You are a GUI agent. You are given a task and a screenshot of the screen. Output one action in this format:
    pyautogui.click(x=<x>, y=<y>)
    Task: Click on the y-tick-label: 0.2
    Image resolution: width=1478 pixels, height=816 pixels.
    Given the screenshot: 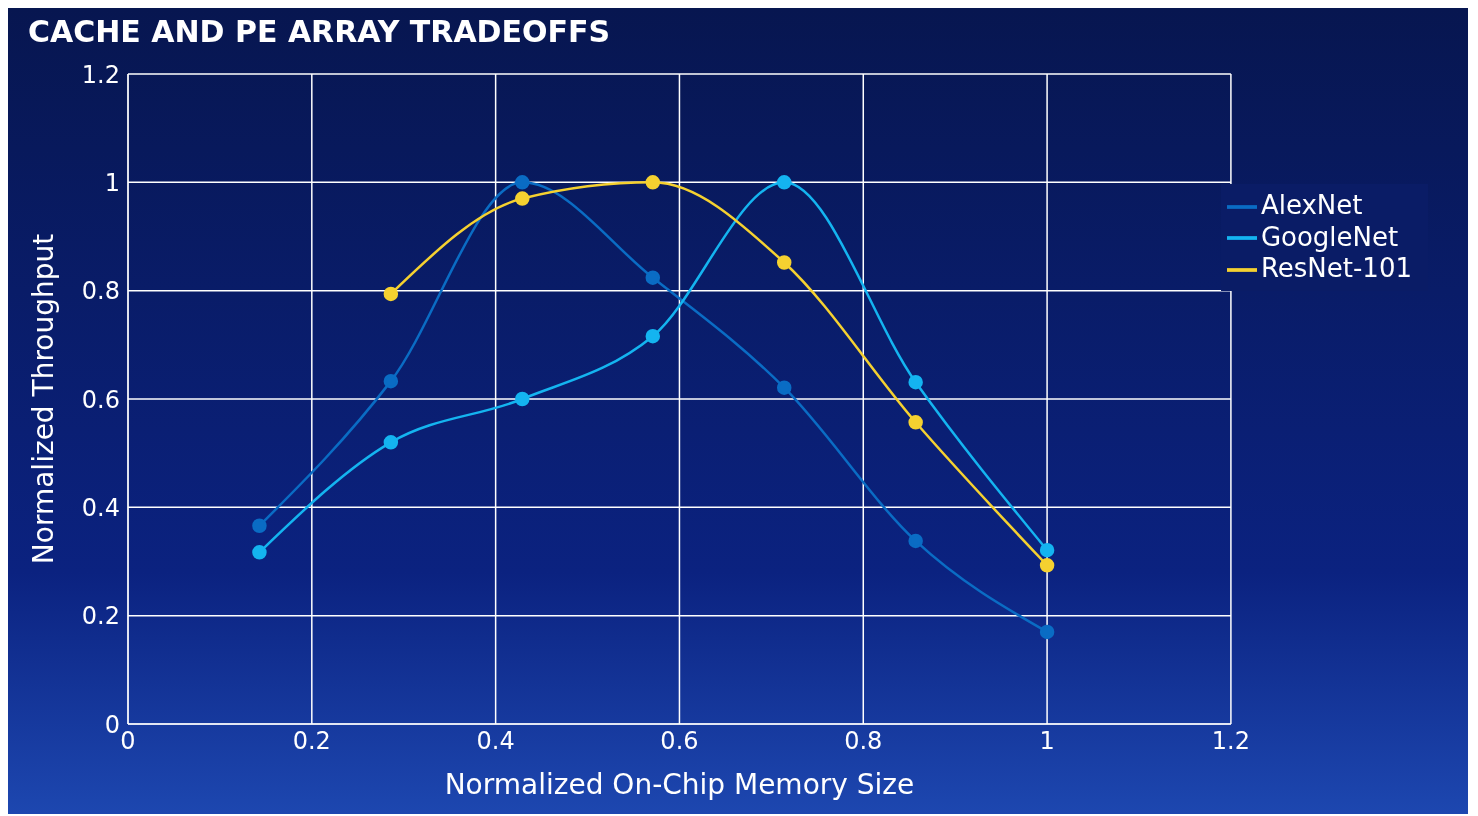 What is the action you would take?
    pyautogui.click(x=100, y=616)
    